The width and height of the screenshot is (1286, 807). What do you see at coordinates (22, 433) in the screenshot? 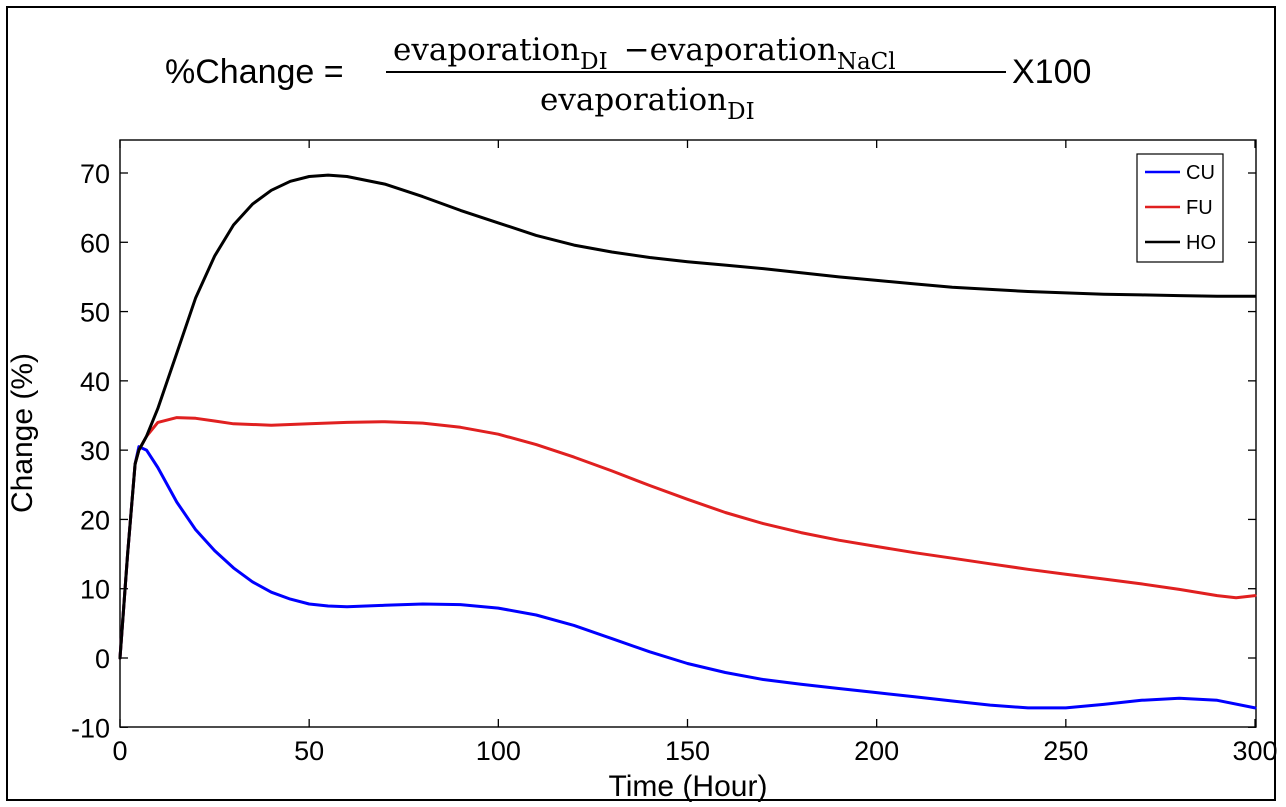
I see `y-axis-label: Change (%)` at bounding box center [22, 433].